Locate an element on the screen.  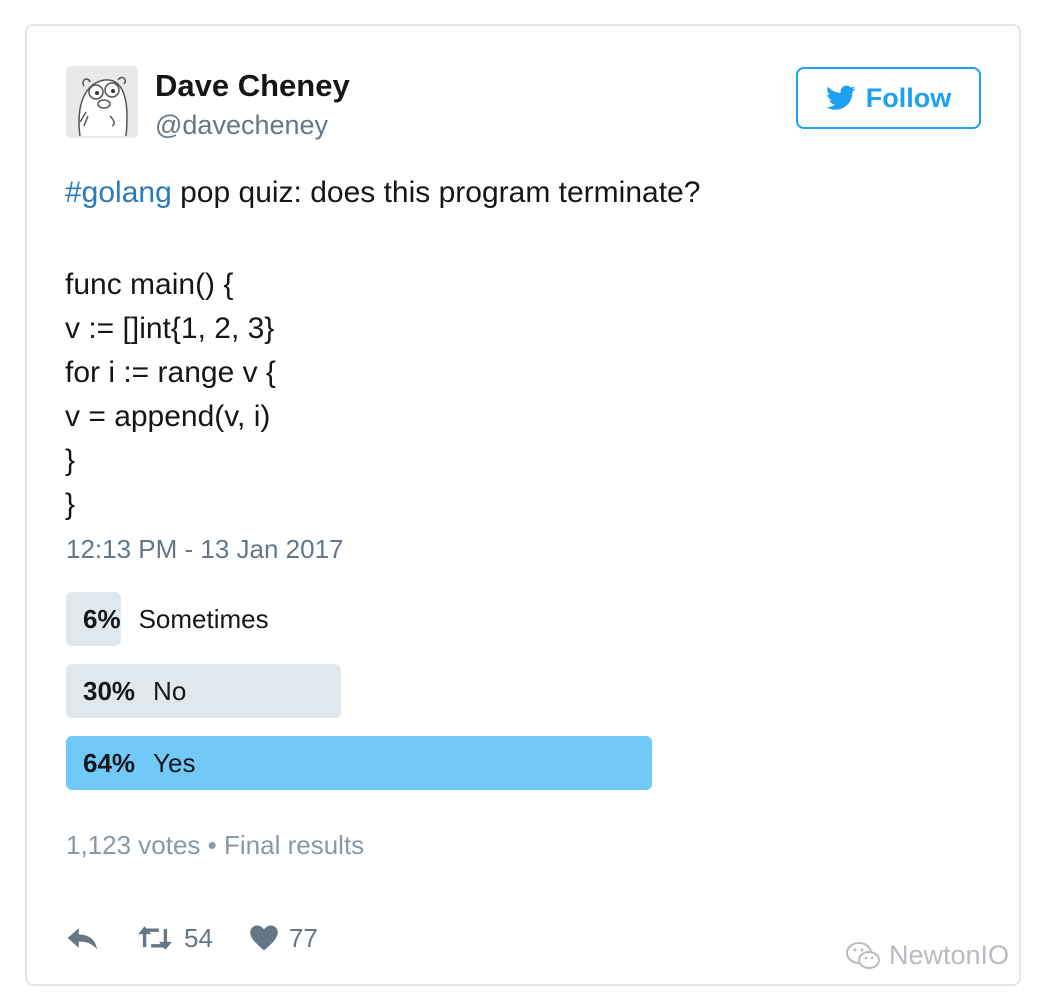
follow-label: Follow is located at coordinates (908, 97).